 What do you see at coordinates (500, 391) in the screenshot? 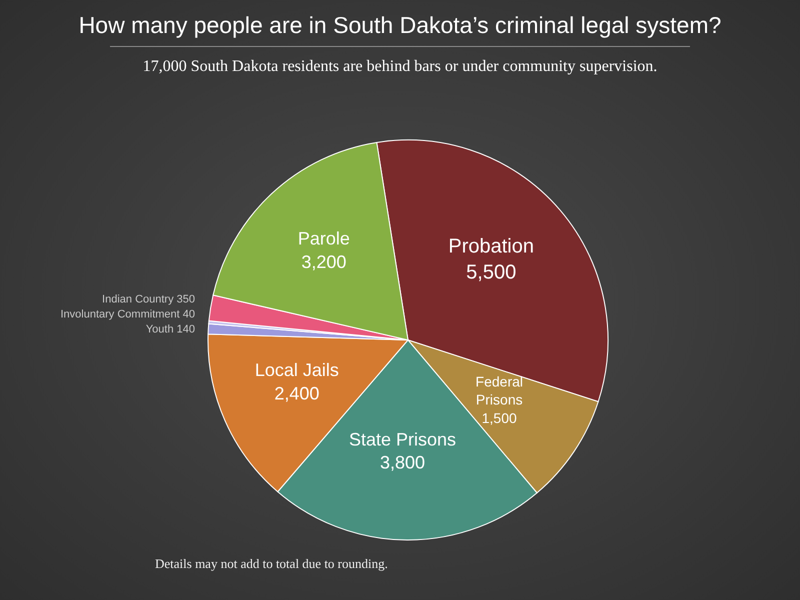
I see `slice-label: Federal Prisons` at bounding box center [500, 391].